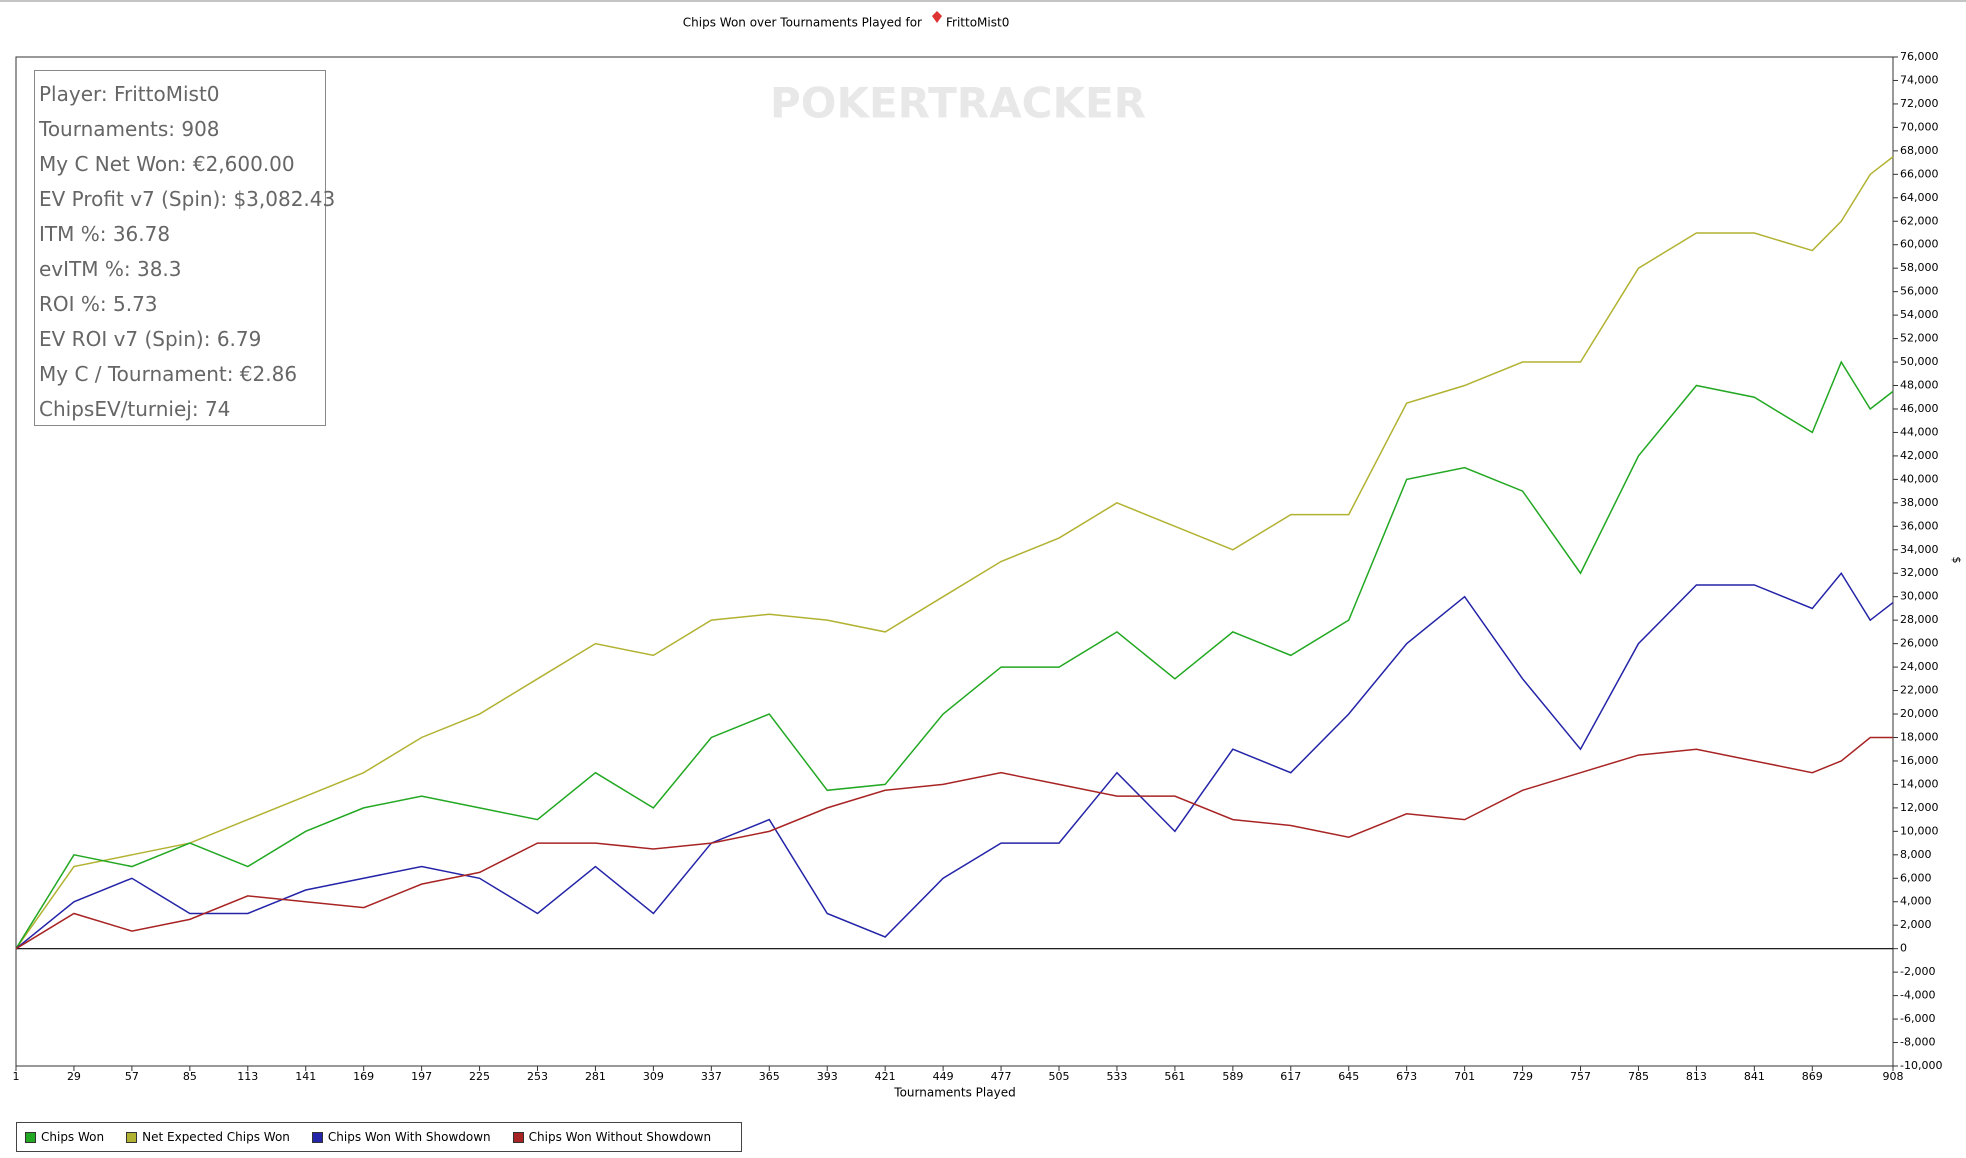 This screenshot has width=1966, height=1158. What do you see at coordinates (1919, 431) in the screenshot?
I see `y-tick-label: 44,000` at bounding box center [1919, 431].